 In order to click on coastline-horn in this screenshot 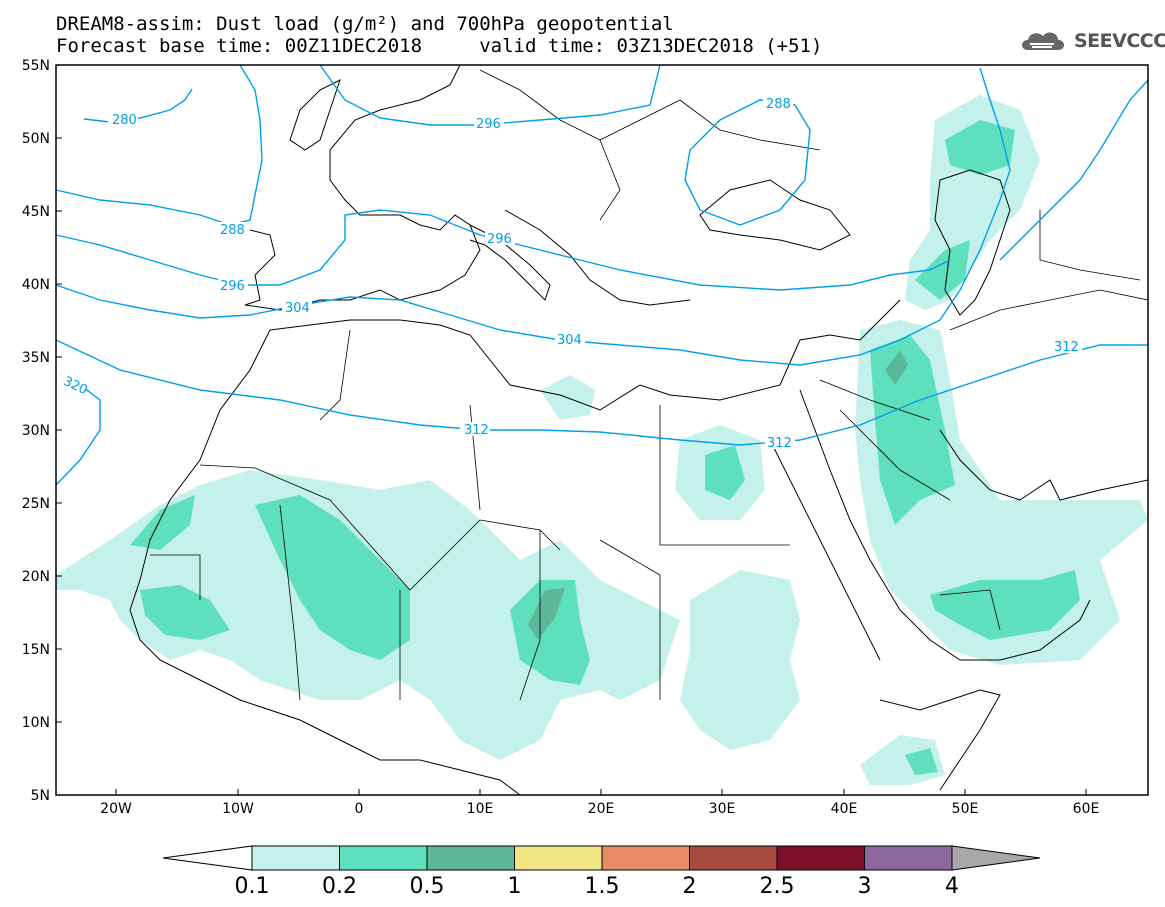, I will do `click(940, 740)`.